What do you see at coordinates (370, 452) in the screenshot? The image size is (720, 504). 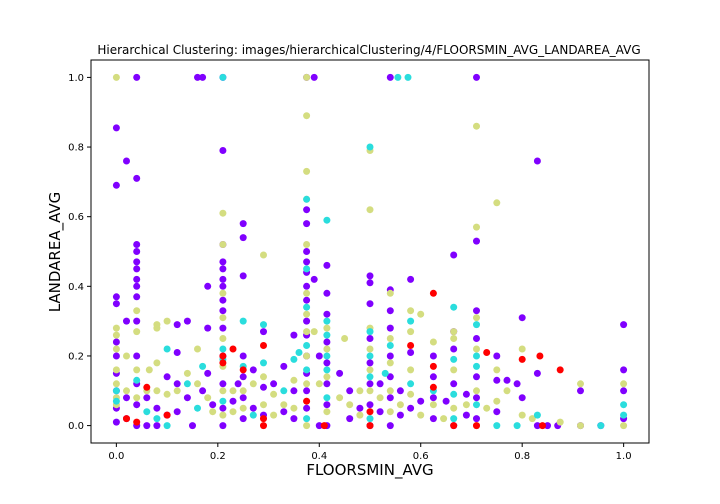 I see `x-axis: 0.0 0.2 0.4 0.6 0.8 1.0` at bounding box center [370, 452].